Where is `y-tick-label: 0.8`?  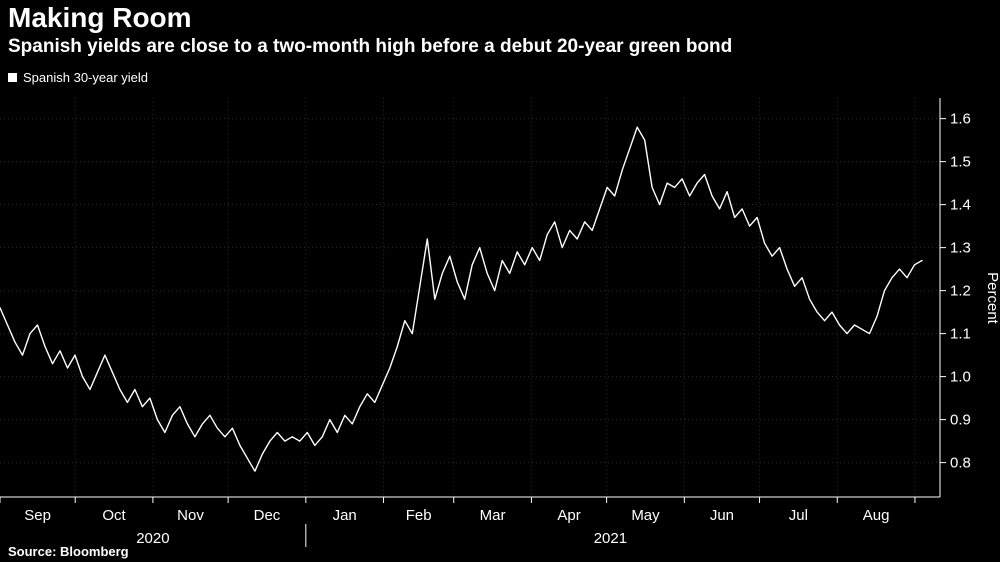 y-tick-label: 0.8 is located at coordinates (960, 463).